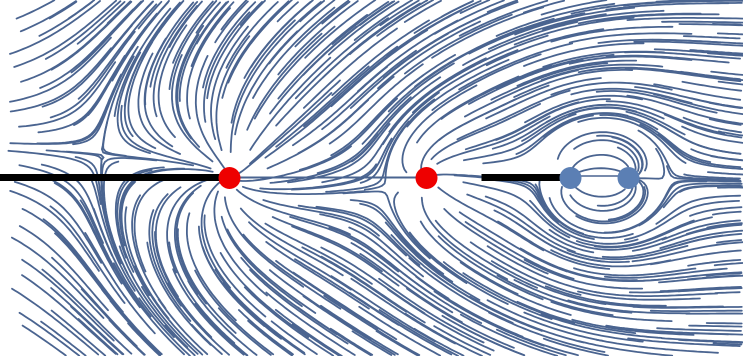  I want to click on blue-point-right, so click(628, 178).